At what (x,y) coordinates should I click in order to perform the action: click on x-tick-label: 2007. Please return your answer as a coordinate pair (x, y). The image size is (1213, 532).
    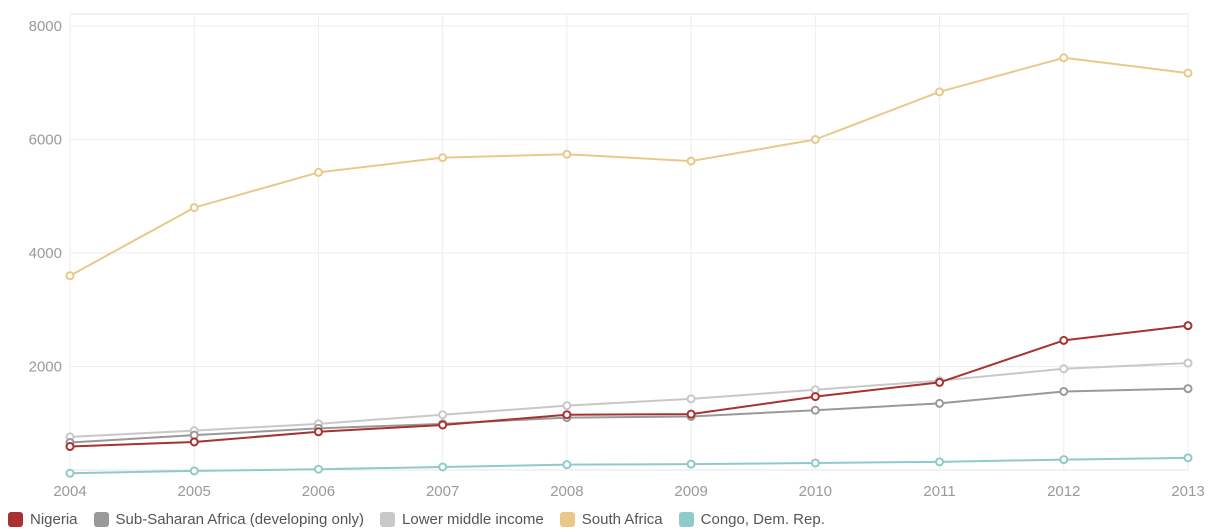
    Looking at the image, I should click on (442, 491).